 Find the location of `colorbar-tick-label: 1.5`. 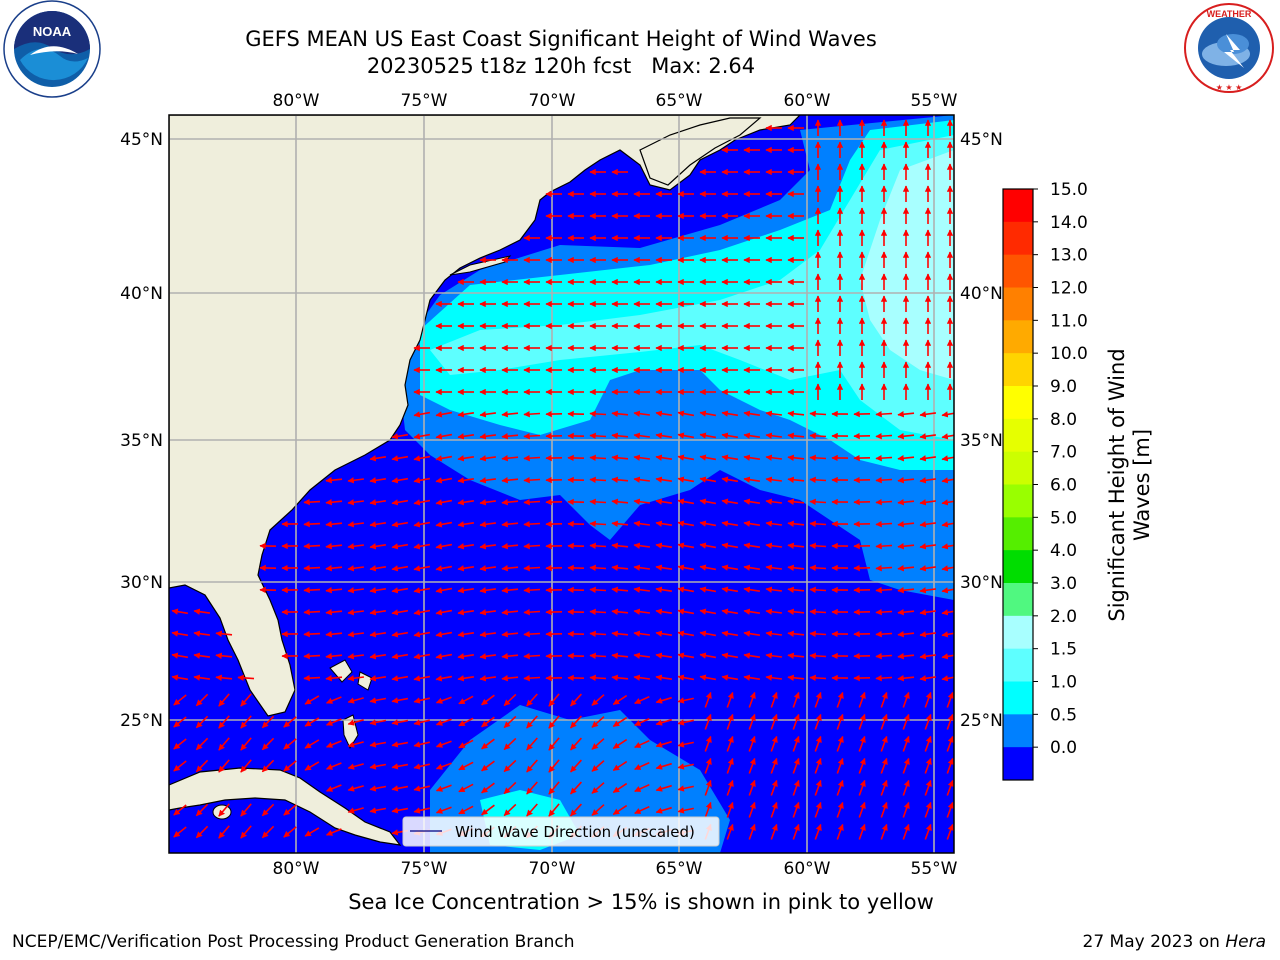

colorbar-tick-label: 1.5 is located at coordinates (1063, 650).